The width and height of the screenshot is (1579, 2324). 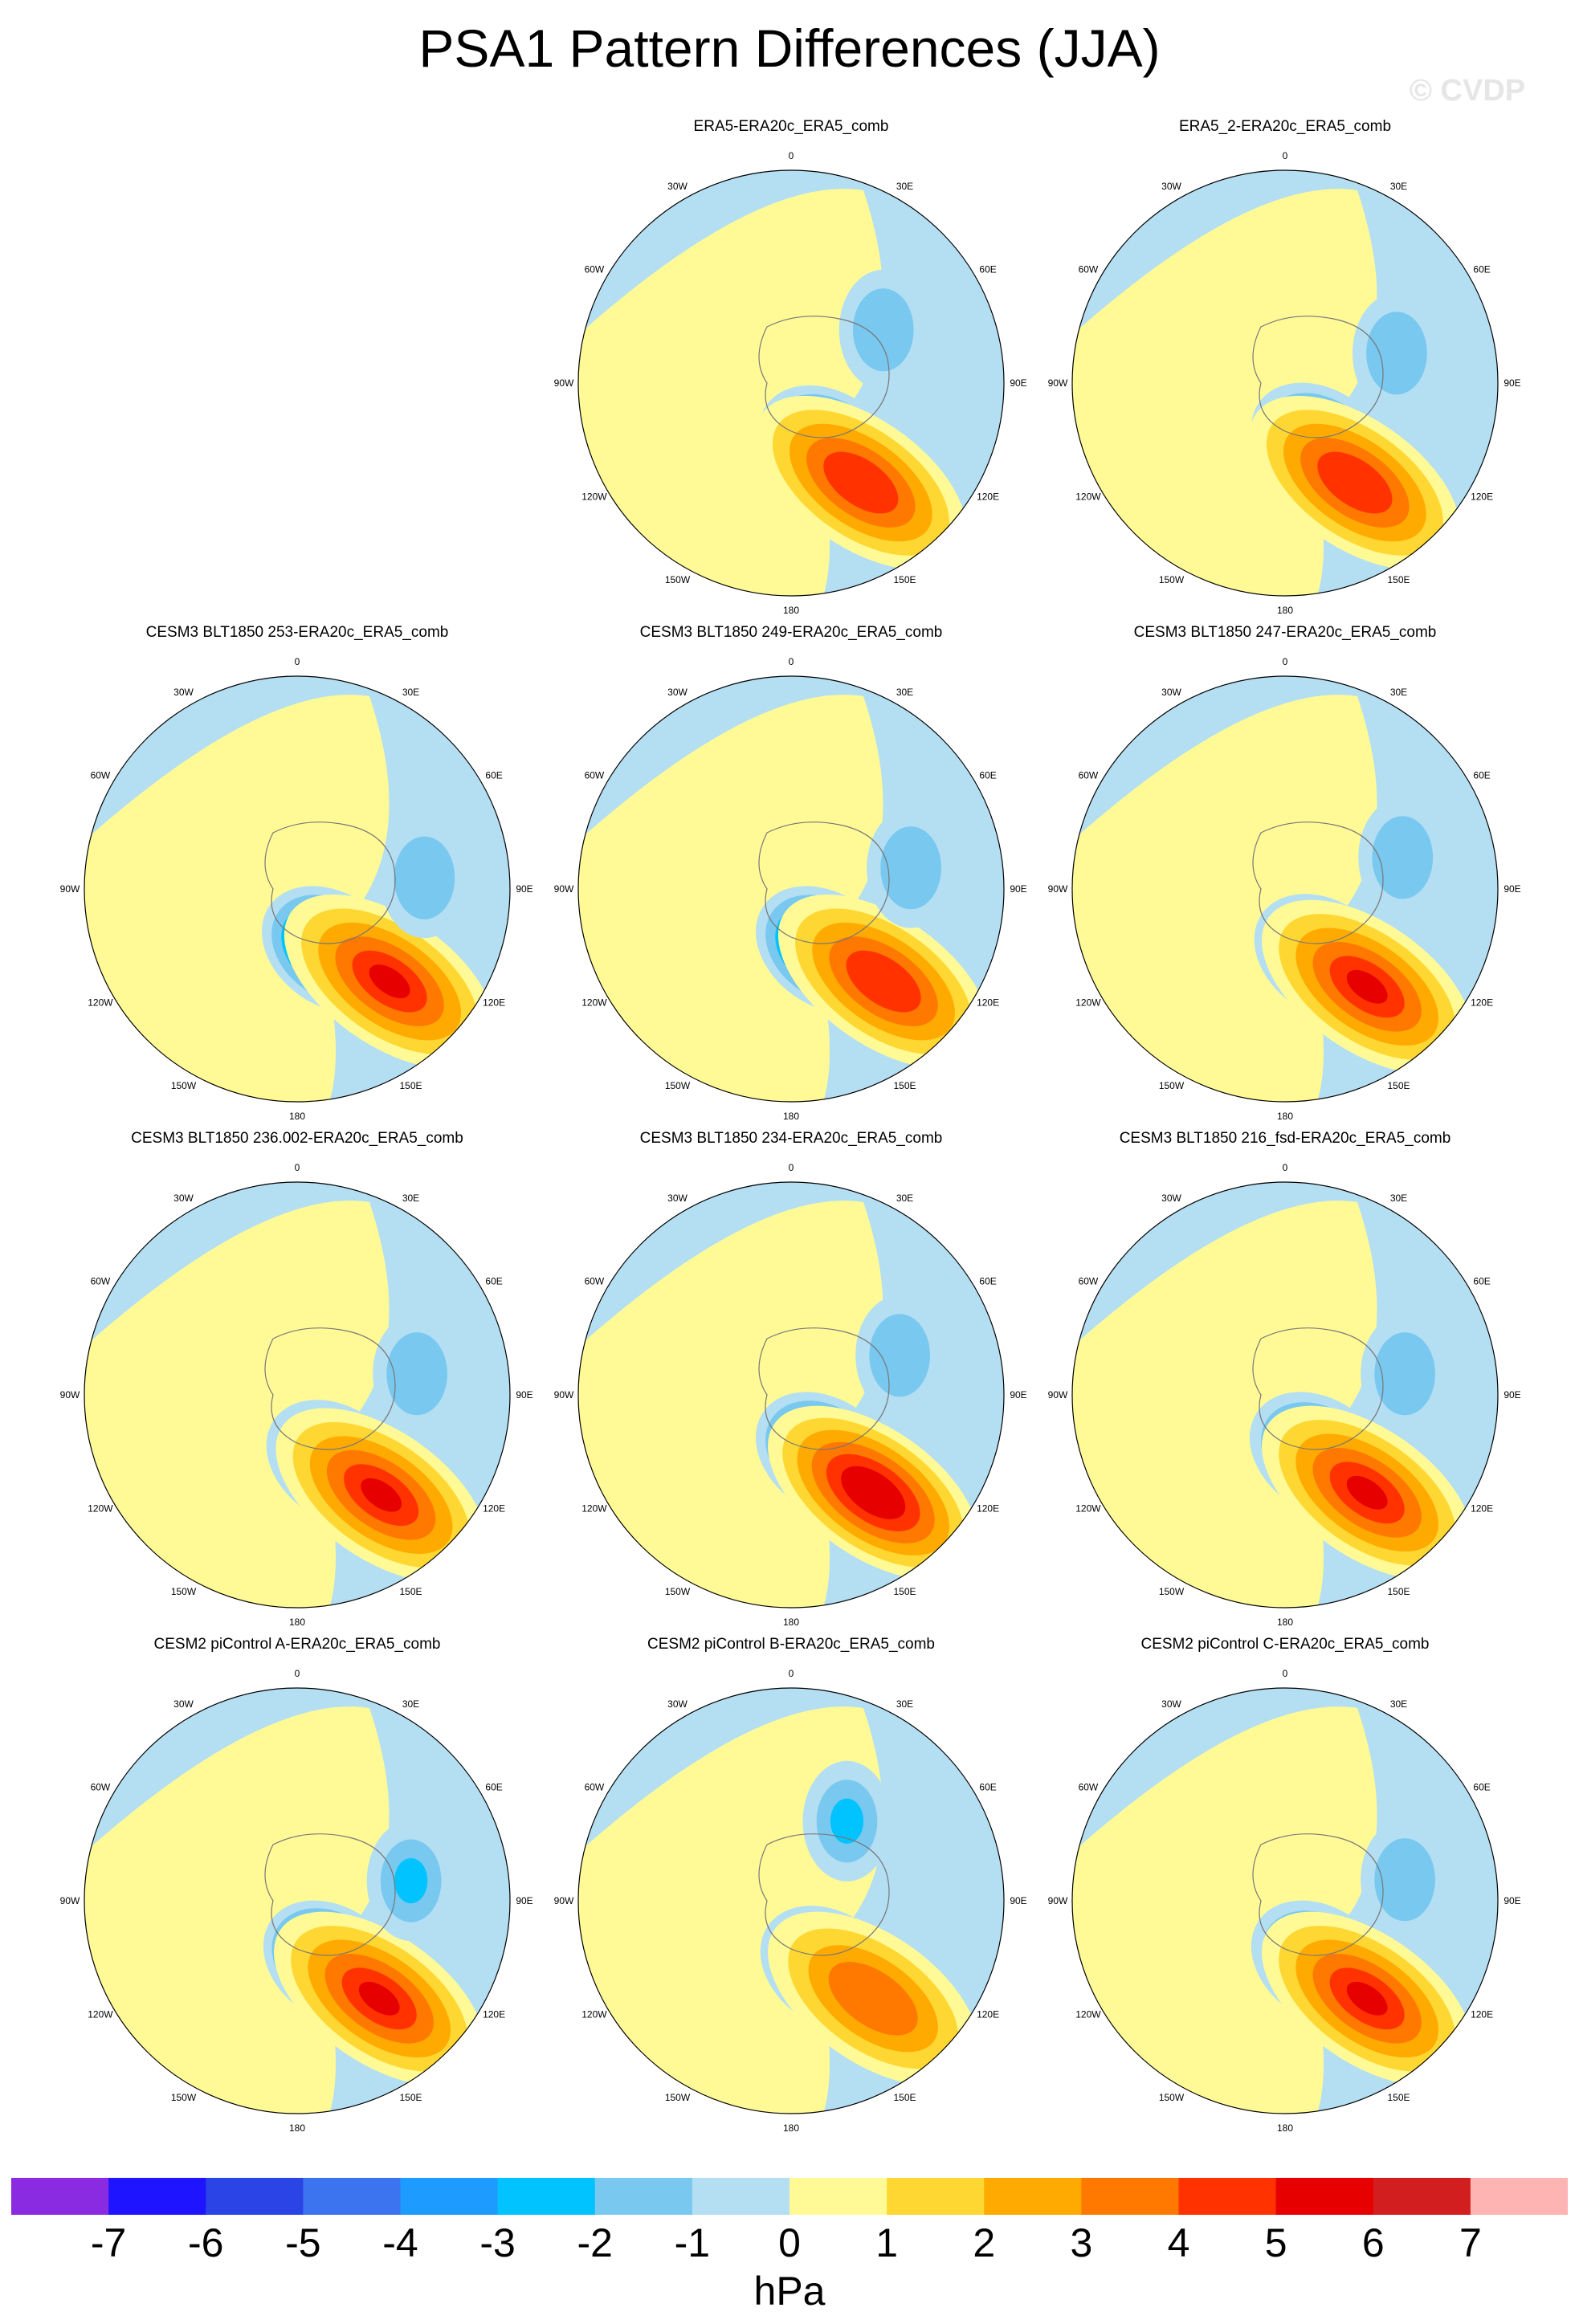 What do you see at coordinates (791, 1645) in the screenshot?
I see `panel-title: CESM2 piControl B-ERA20c_ERA5_comb` at bounding box center [791, 1645].